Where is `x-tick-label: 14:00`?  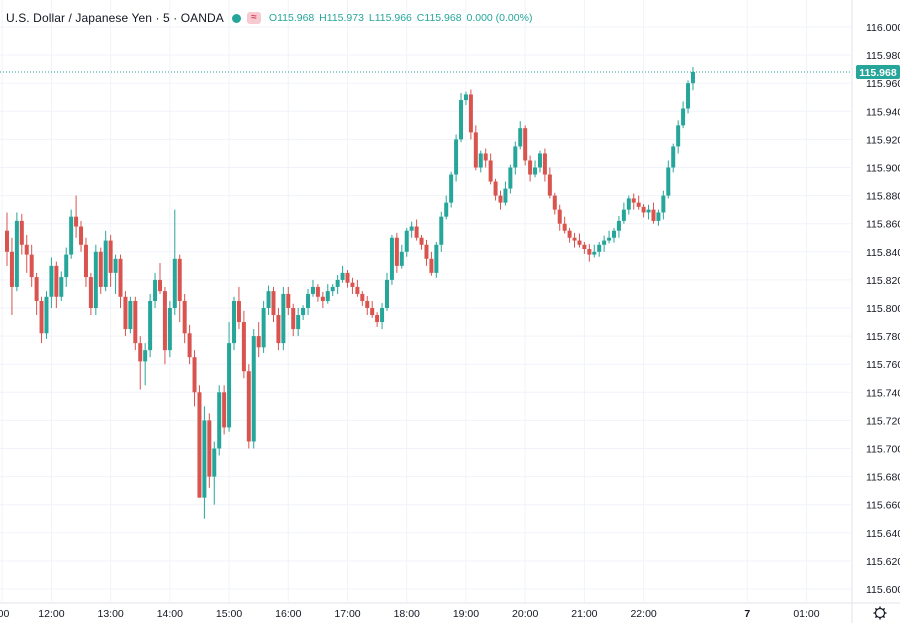
x-tick-label: 14:00 is located at coordinates (170, 614).